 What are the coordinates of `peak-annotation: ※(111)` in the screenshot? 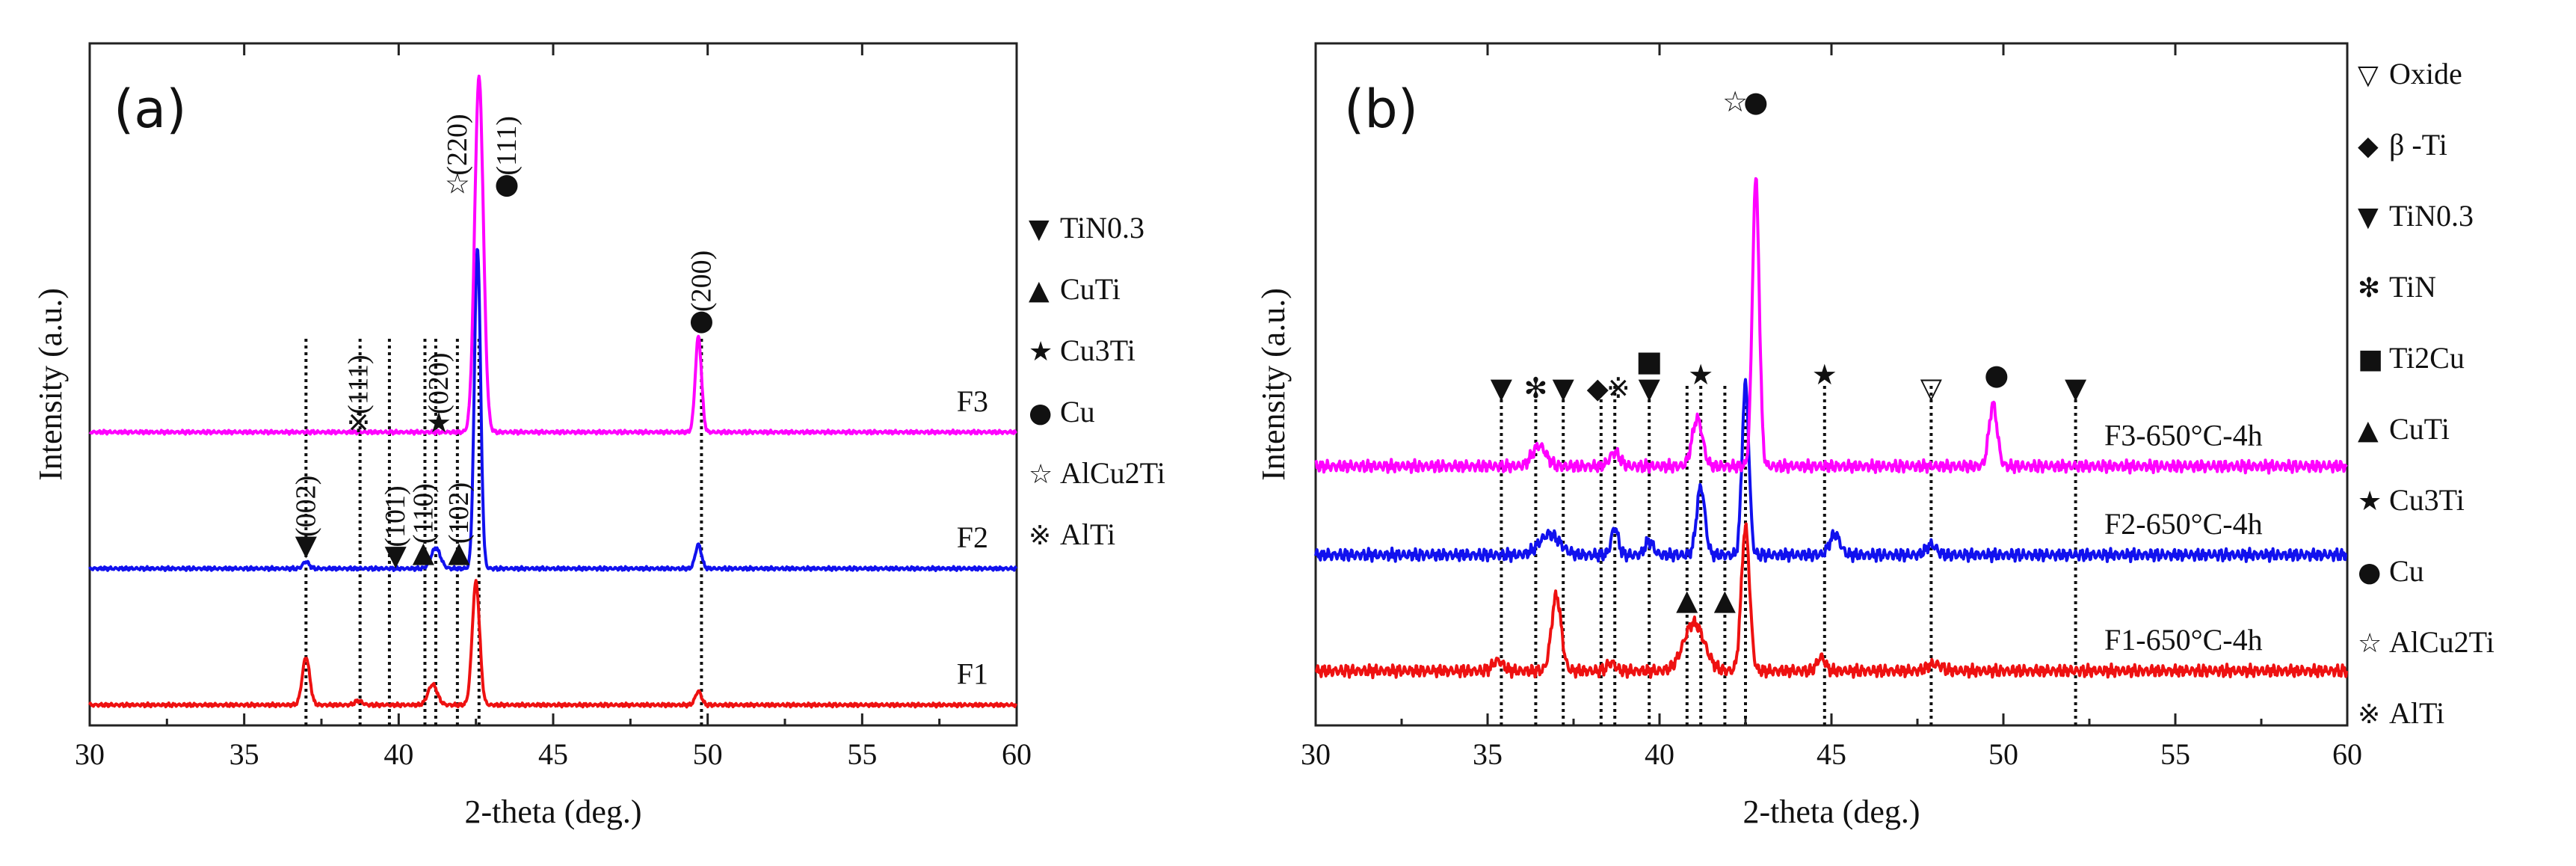 It's located at (359, 396).